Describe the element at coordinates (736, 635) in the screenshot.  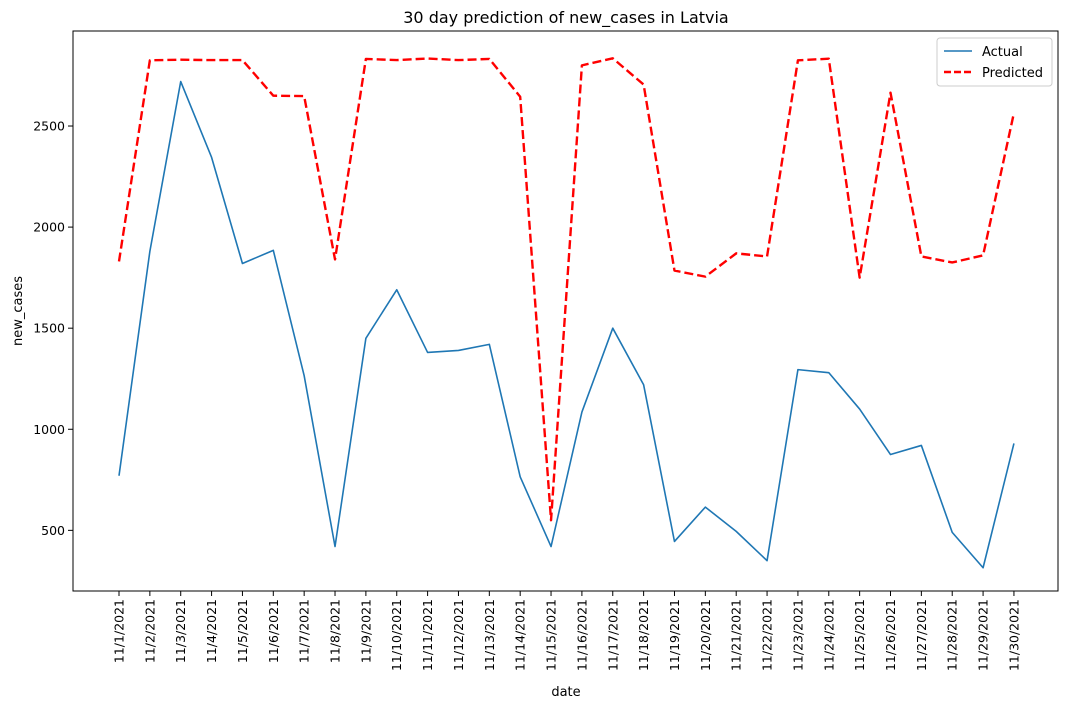
I see `x-tick-label: 11/21/2021` at that location.